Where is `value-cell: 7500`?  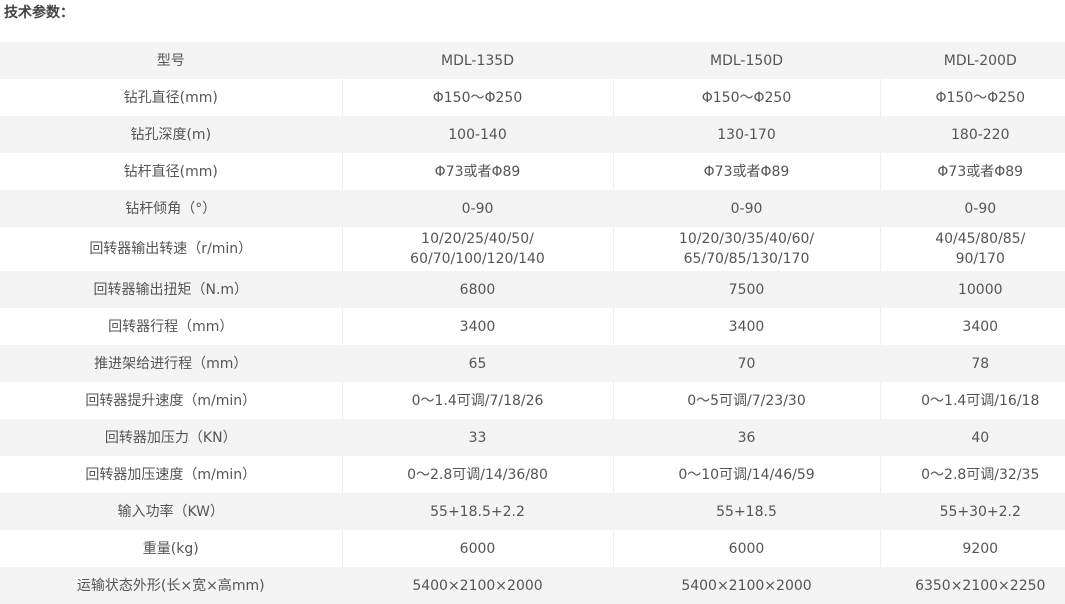
value-cell: 7500 is located at coordinates (746, 289).